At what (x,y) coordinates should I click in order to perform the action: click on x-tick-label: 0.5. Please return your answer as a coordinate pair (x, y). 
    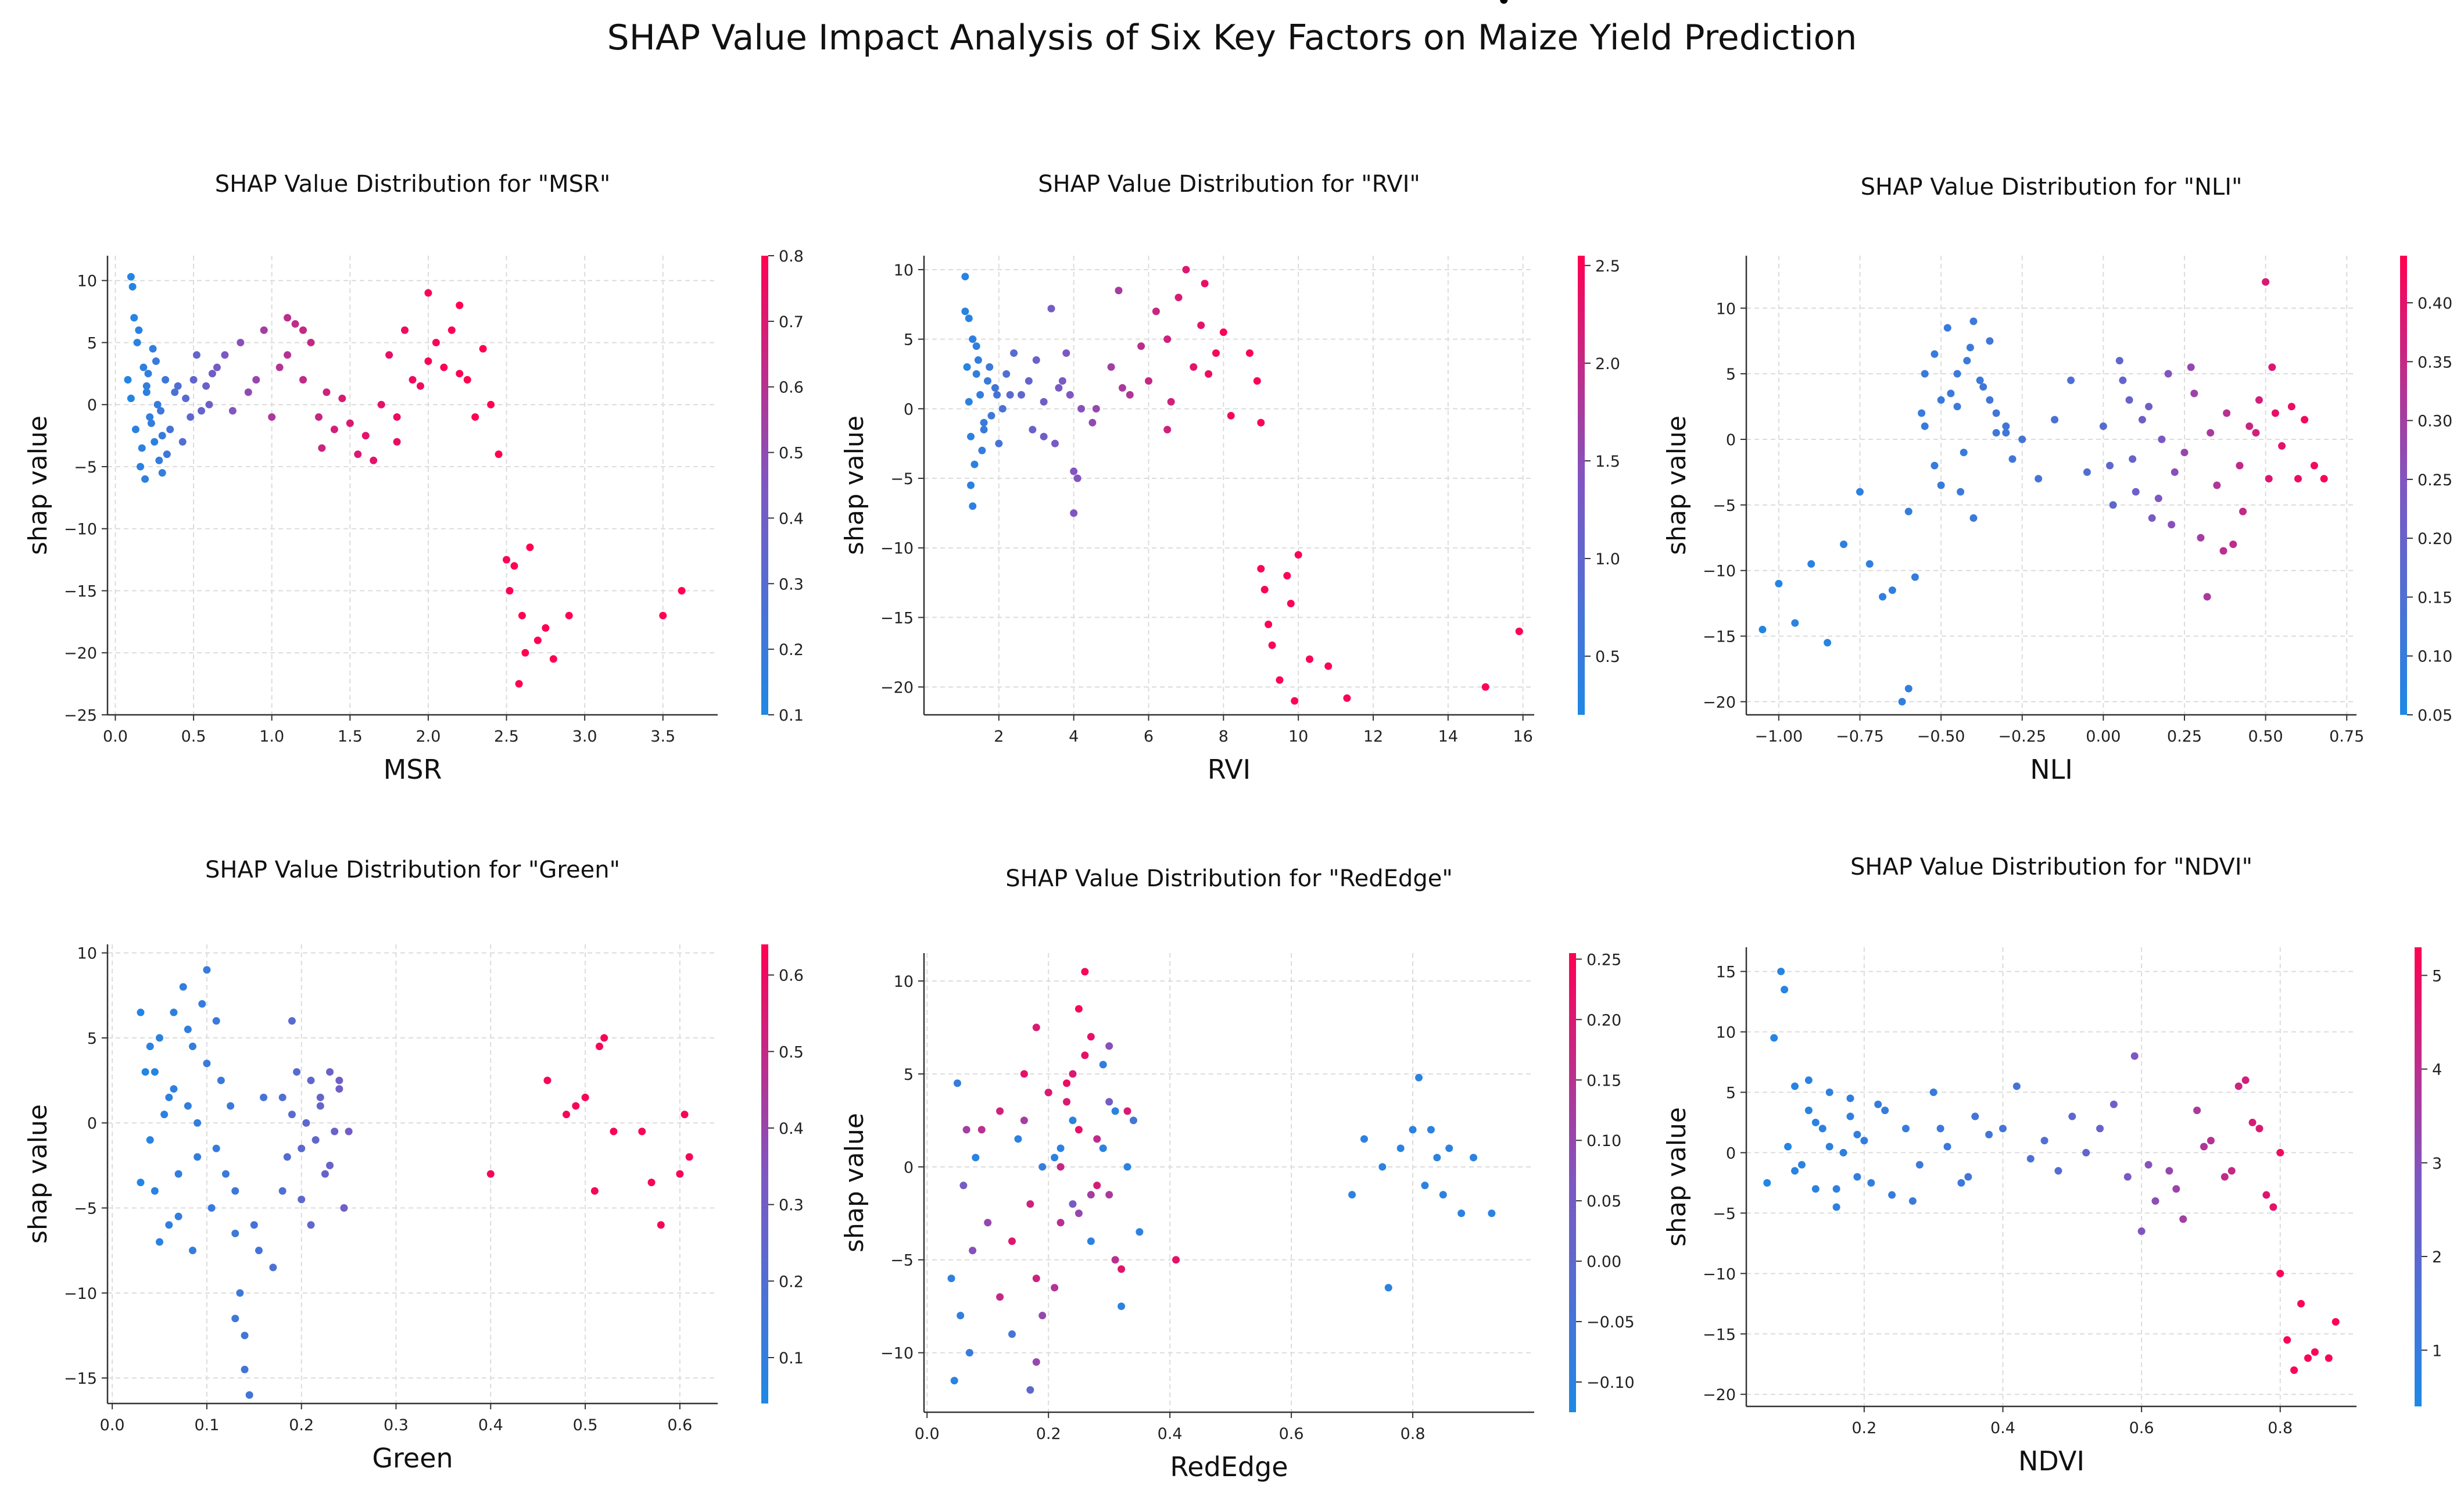
    Looking at the image, I should click on (193, 737).